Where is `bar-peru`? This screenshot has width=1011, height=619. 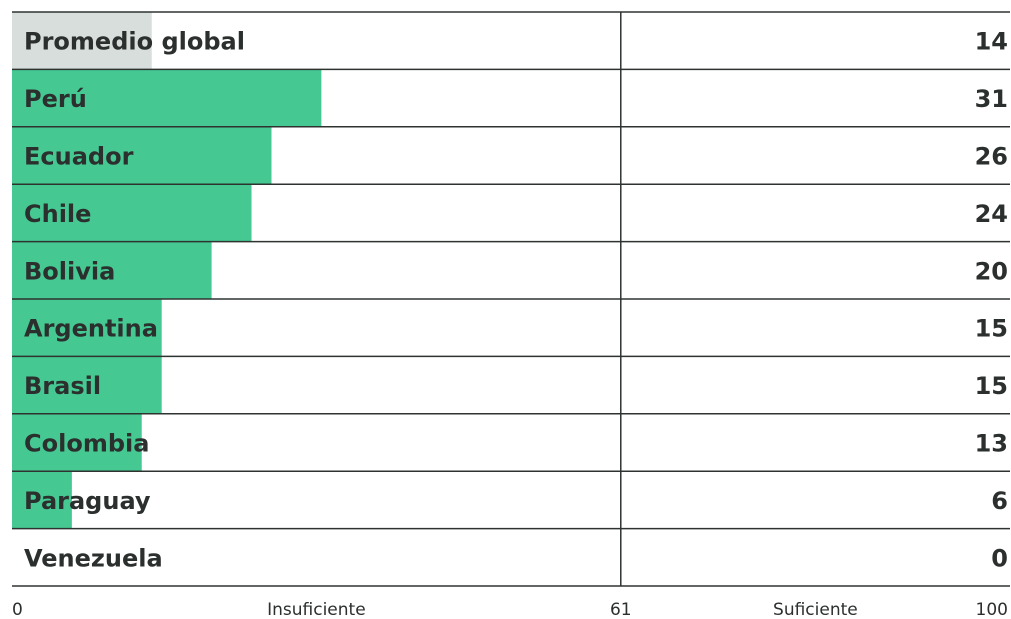
bar-peru is located at coordinates (167, 98).